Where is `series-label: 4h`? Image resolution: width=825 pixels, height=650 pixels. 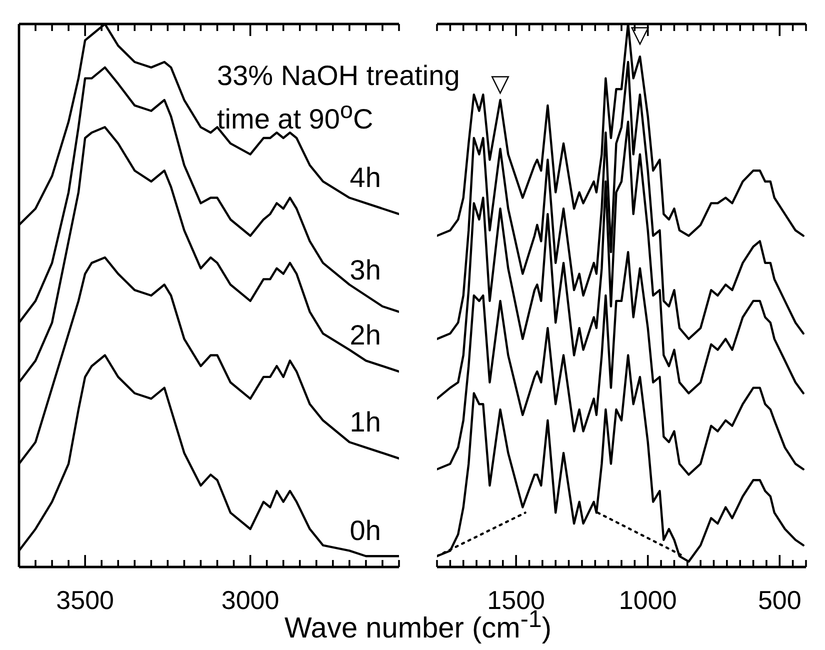 series-label: 4h is located at coordinates (365, 178).